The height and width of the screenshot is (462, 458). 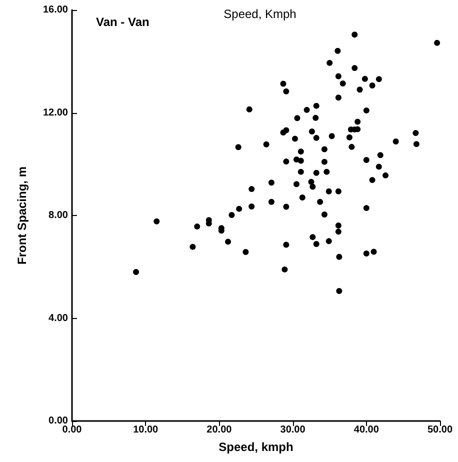 What do you see at coordinates (58, 318) in the screenshot?
I see `y-tick-label: 4.00` at bounding box center [58, 318].